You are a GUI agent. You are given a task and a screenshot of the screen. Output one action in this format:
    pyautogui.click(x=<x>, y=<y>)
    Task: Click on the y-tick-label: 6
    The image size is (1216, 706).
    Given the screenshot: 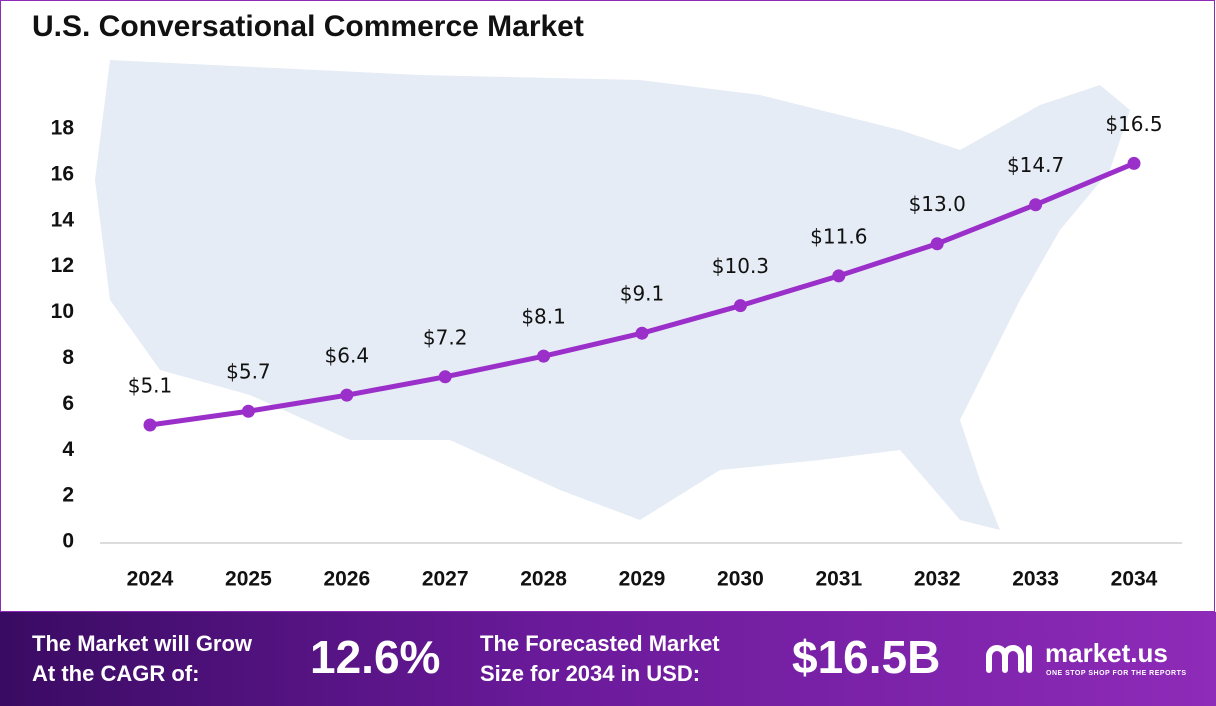 What is the action you would take?
    pyautogui.click(x=68, y=403)
    